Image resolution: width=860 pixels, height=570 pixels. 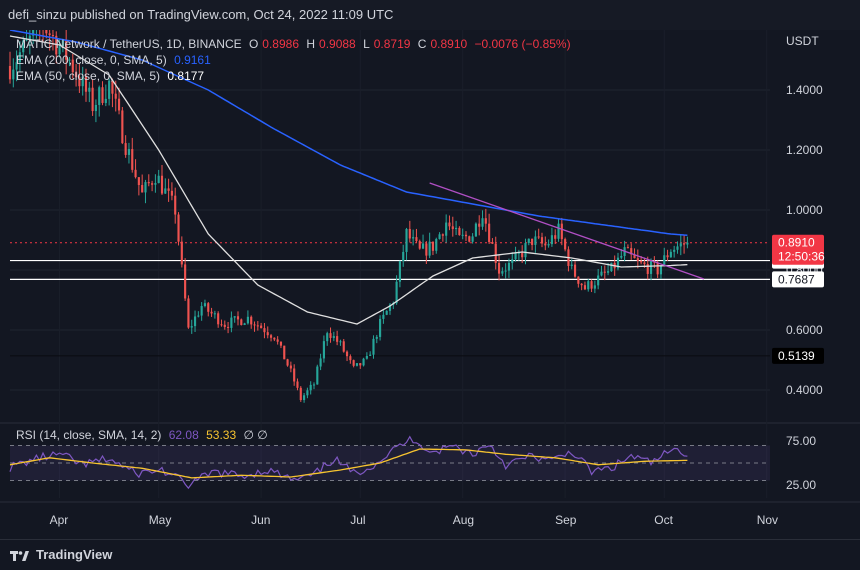 What do you see at coordinates (280, 44) in the screenshot?
I see `ohlc-open: 0.8986` at bounding box center [280, 44].